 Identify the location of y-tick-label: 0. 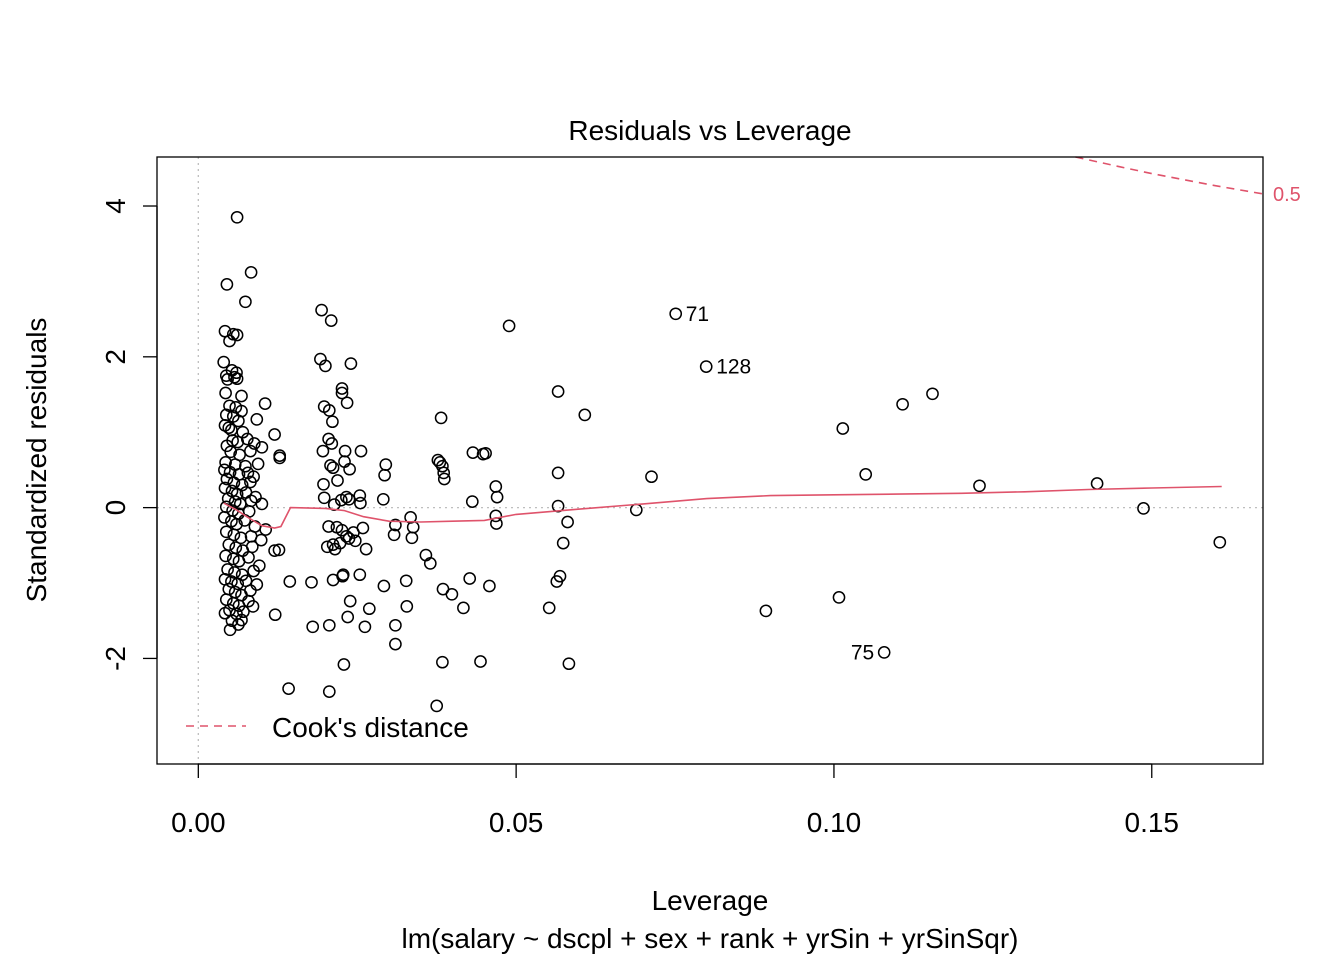
(115, 508).